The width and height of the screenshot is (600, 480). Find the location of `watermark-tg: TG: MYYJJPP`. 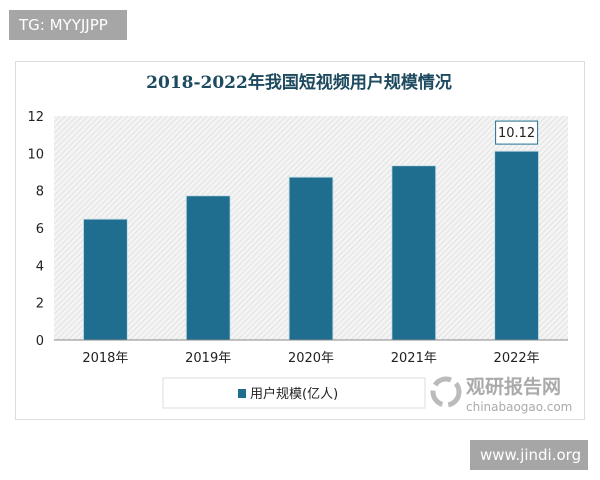

watermark-tg: TG: MYYJJPP is located at coordinates (68, 25).